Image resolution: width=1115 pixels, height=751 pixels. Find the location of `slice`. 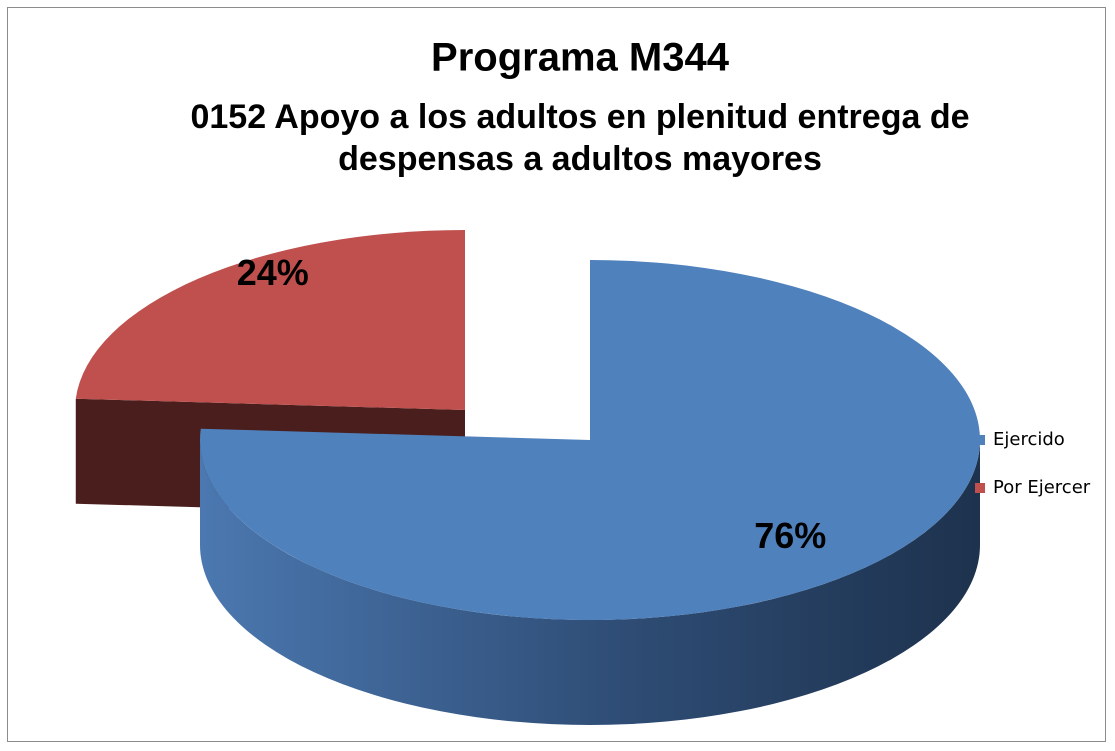

slice is located at coordinates (270, 320).